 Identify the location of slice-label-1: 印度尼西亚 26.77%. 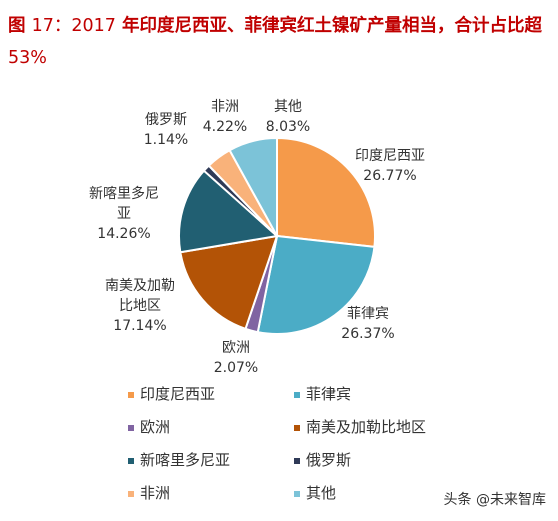
(390, 166).